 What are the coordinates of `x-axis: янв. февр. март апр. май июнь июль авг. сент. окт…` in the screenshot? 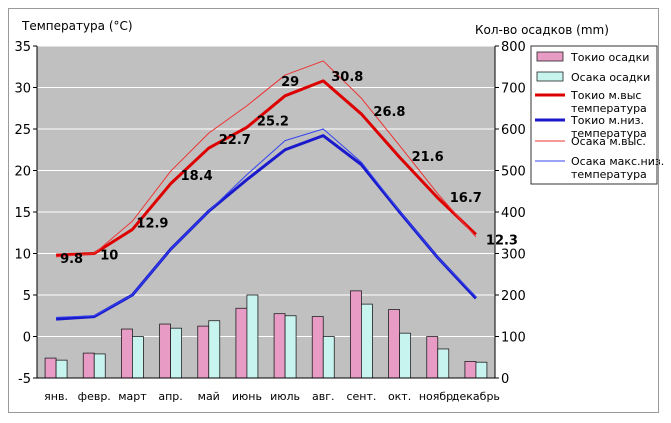 It's located at (268, 390).